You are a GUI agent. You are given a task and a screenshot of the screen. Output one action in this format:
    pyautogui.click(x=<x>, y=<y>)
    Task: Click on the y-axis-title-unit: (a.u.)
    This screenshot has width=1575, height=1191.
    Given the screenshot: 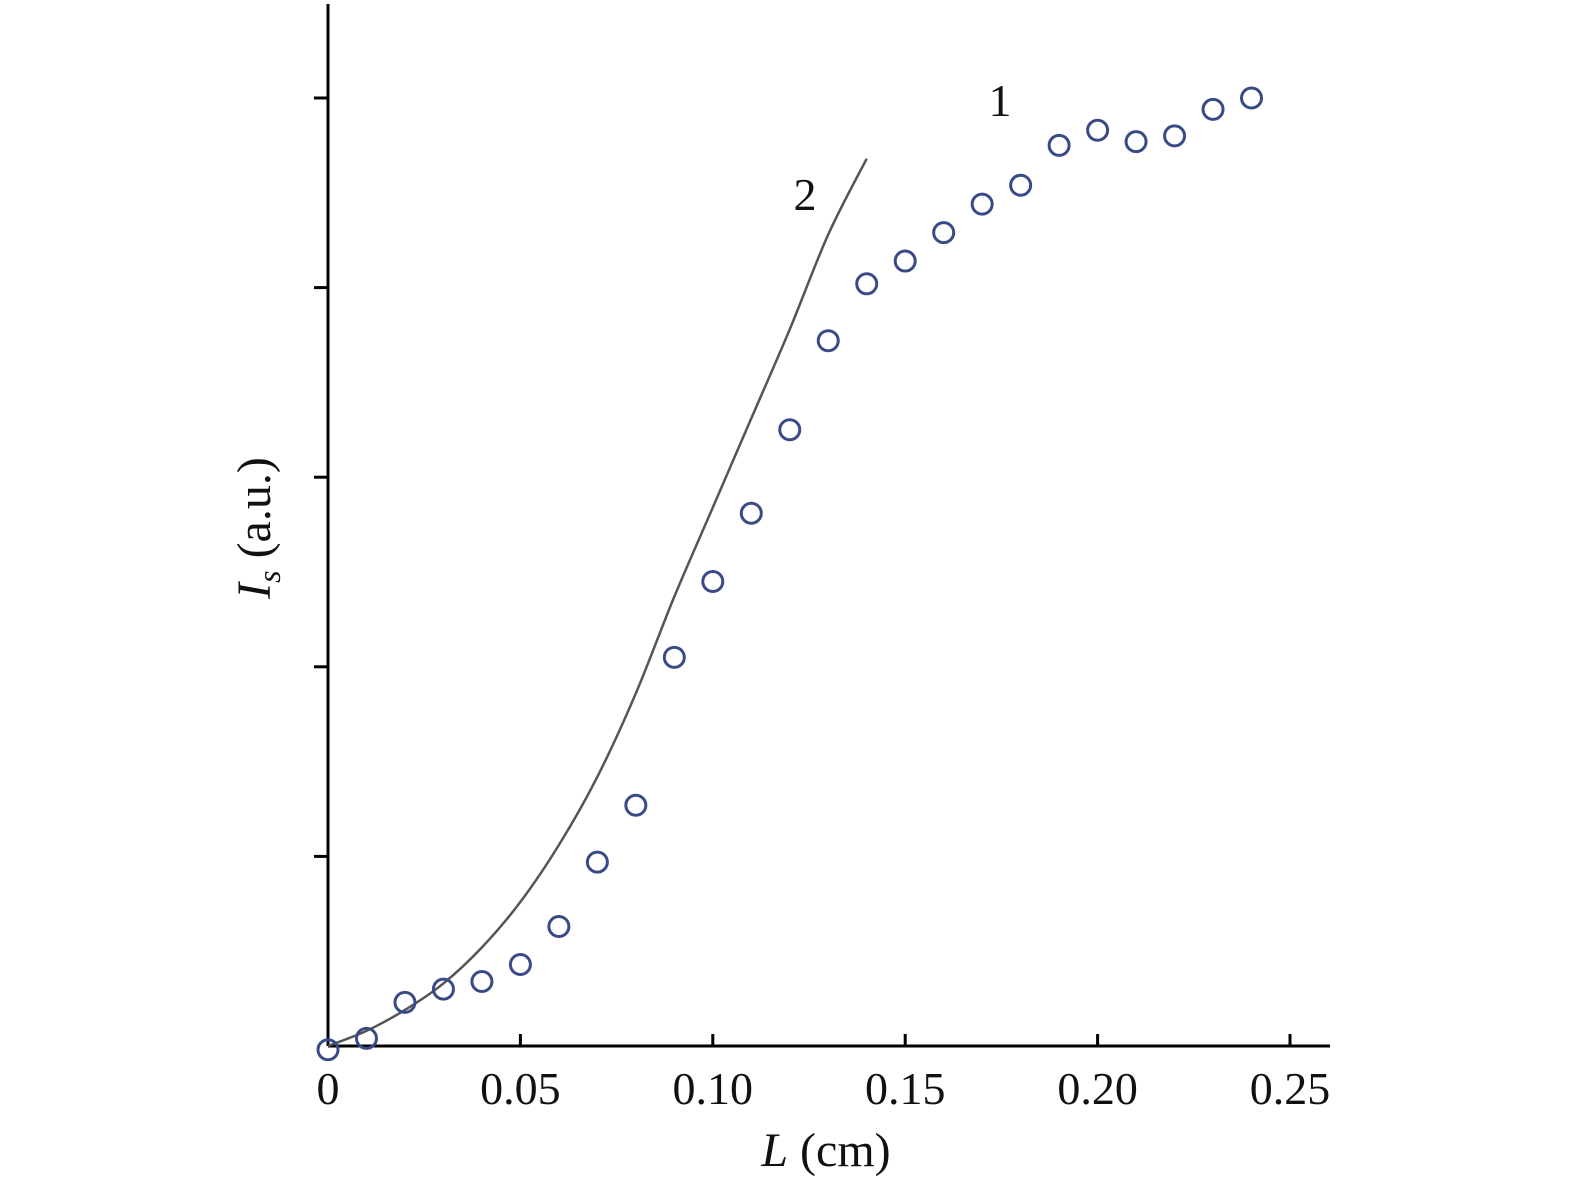 What is the action you would take?
    pyautogui.click(x=254, y=513)
    